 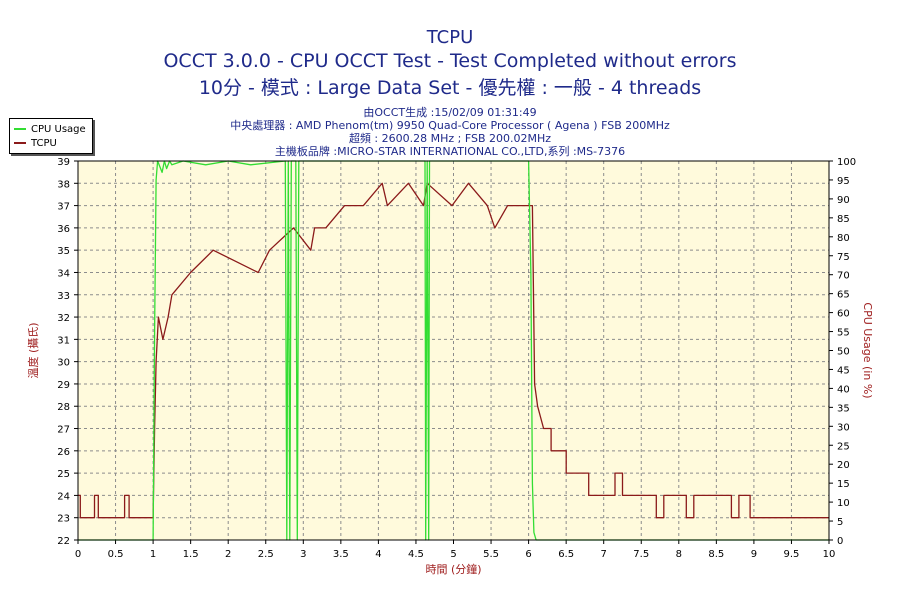 I want to click on y-tick-label: 22, so click(x=63, y=541).